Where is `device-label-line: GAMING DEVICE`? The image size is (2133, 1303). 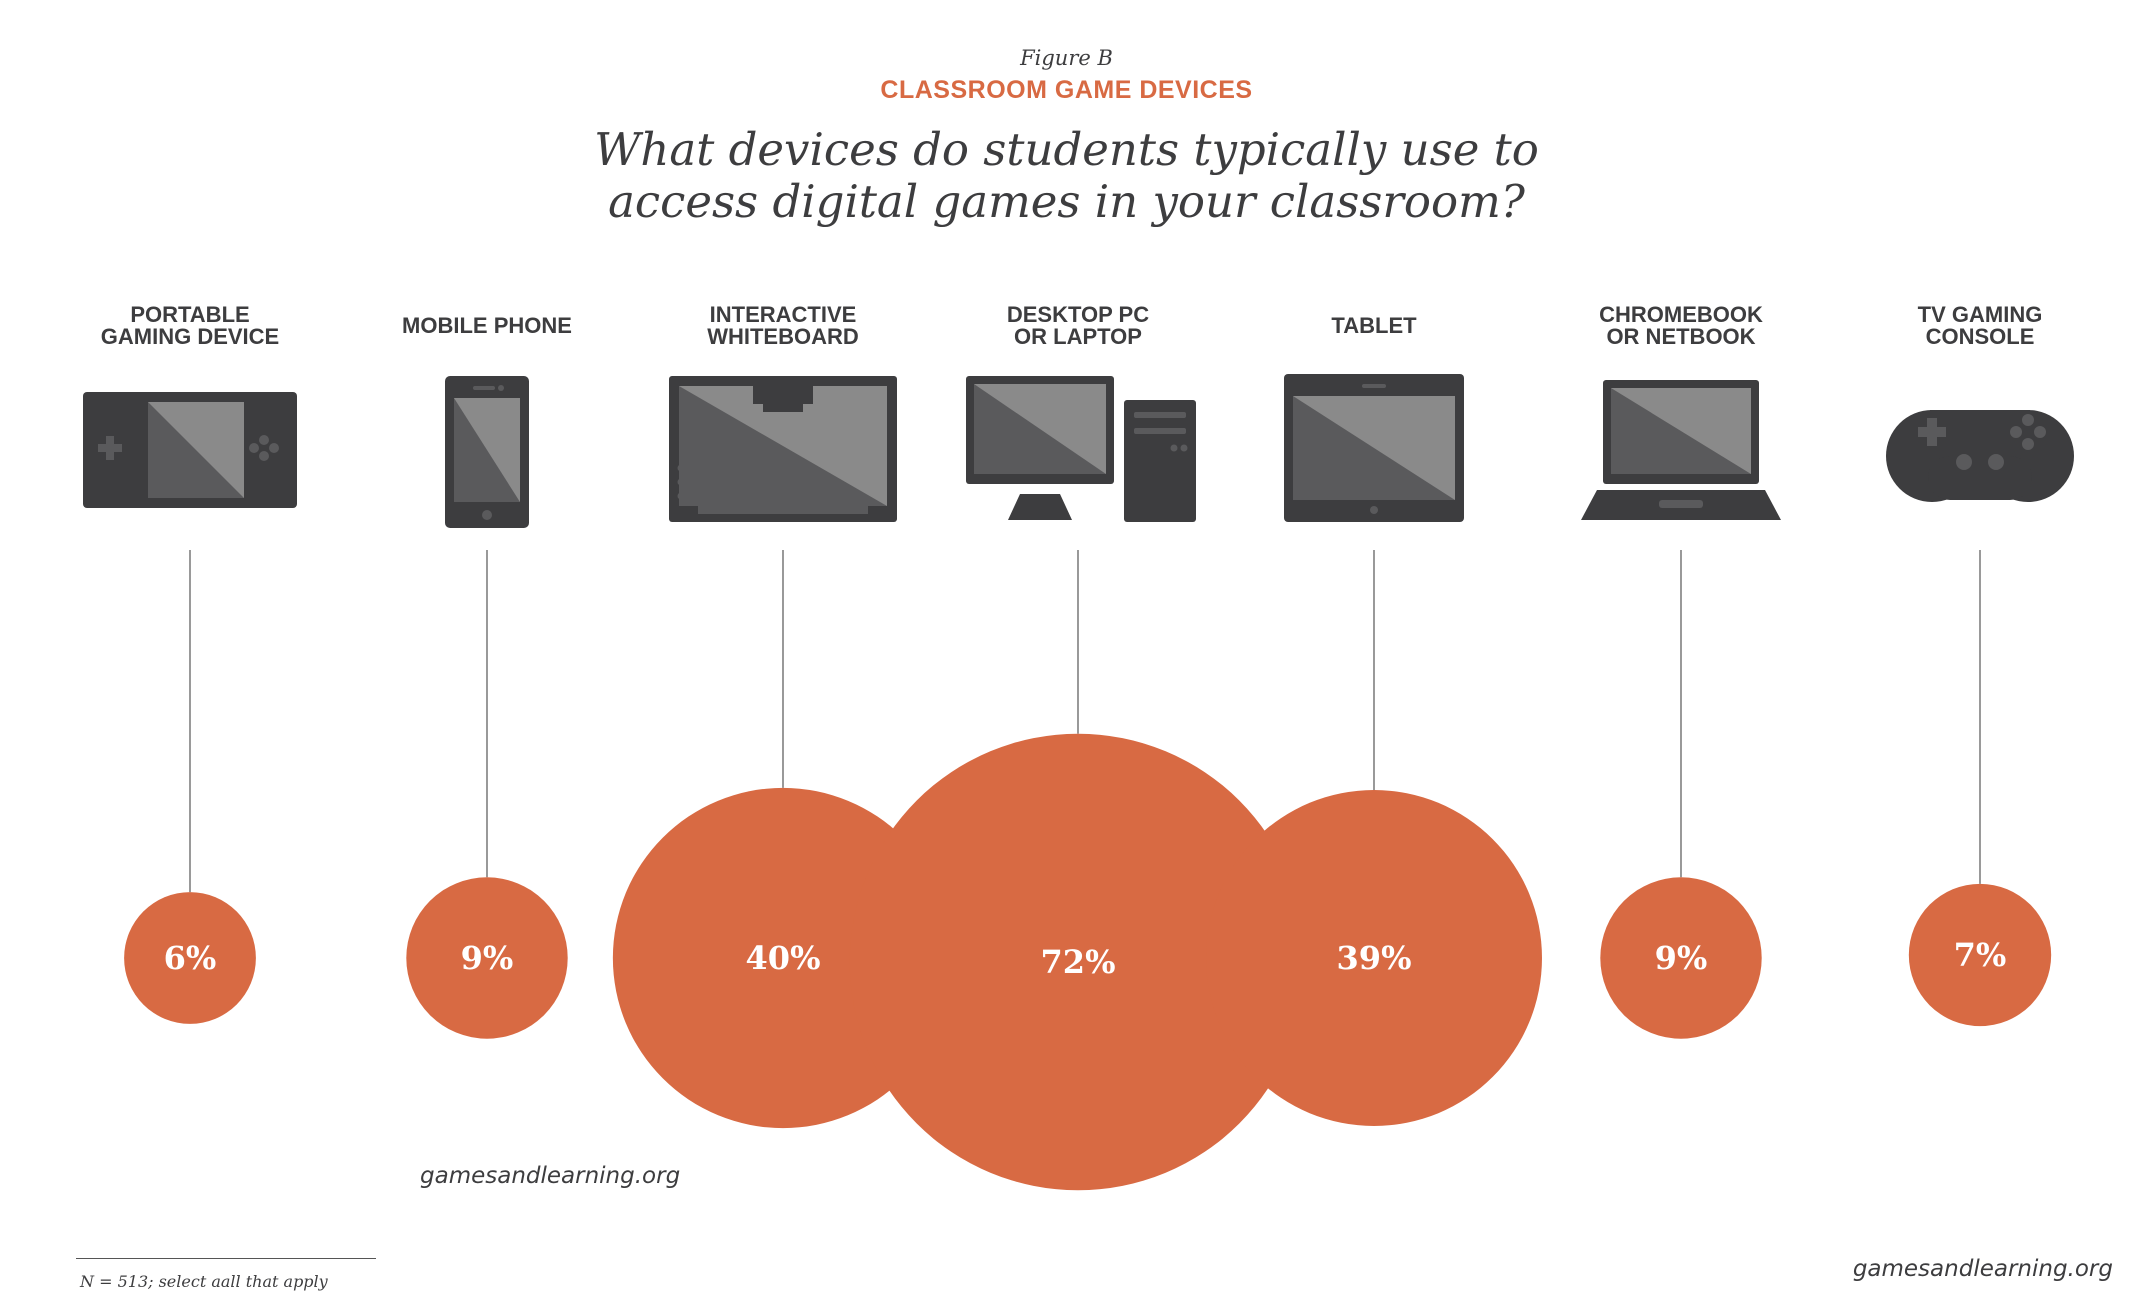 device-label-line: GAMING DEVICE is located at coordinates (190, 336).